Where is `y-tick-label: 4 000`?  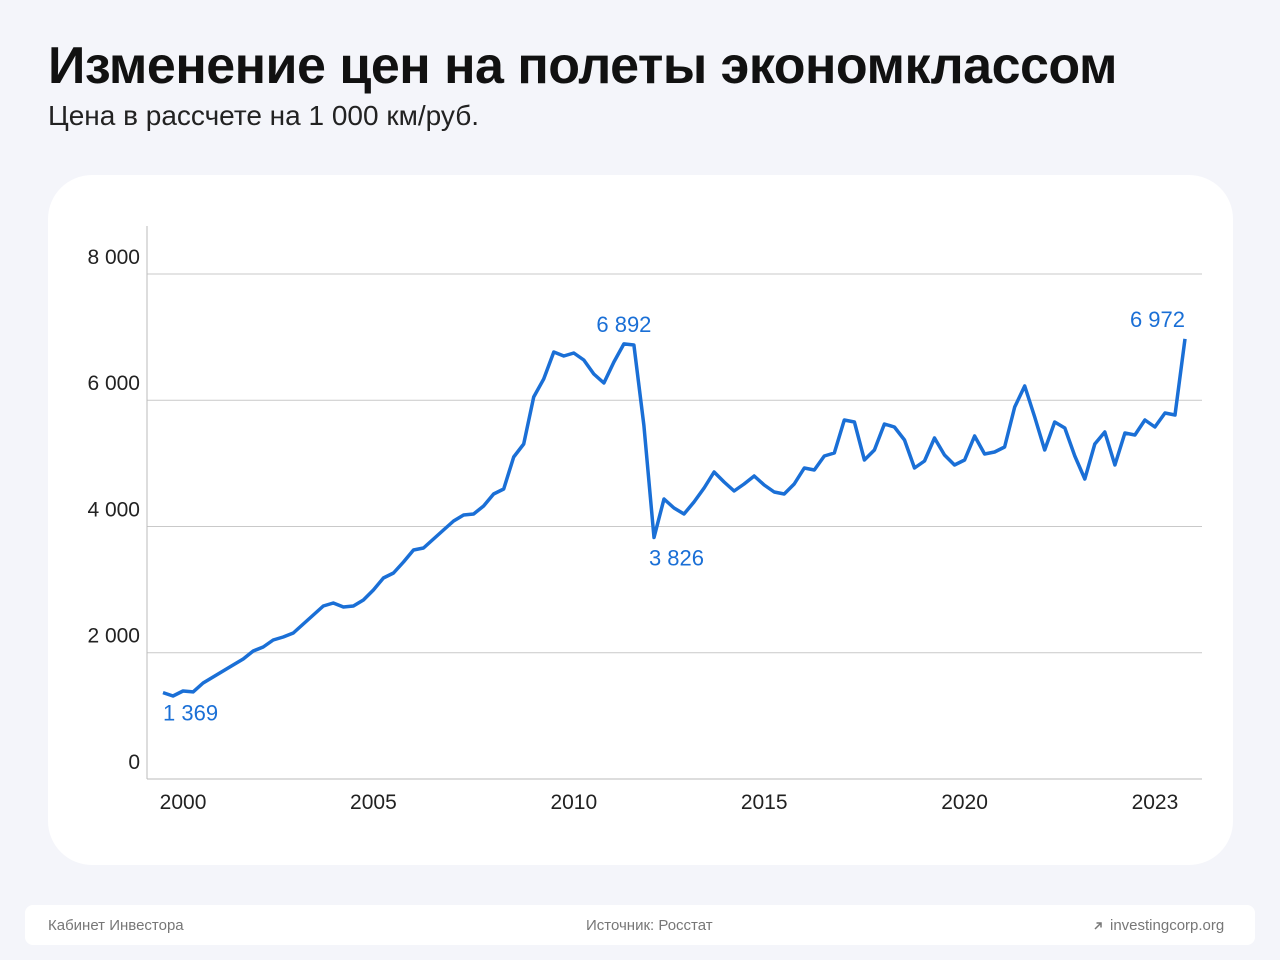
y-tick-label: 4 000 is located at coordinates (113, 509).